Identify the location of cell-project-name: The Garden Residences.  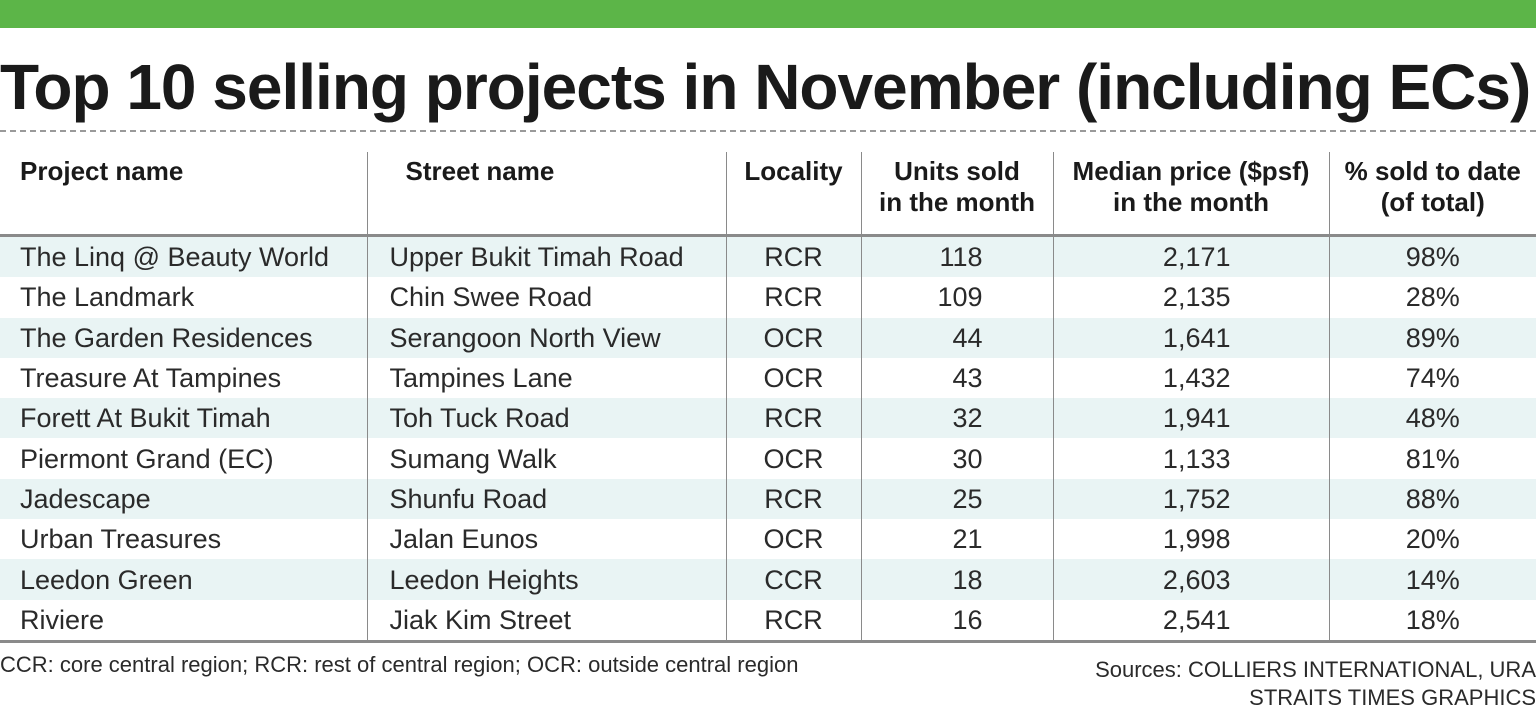
(183, 337).